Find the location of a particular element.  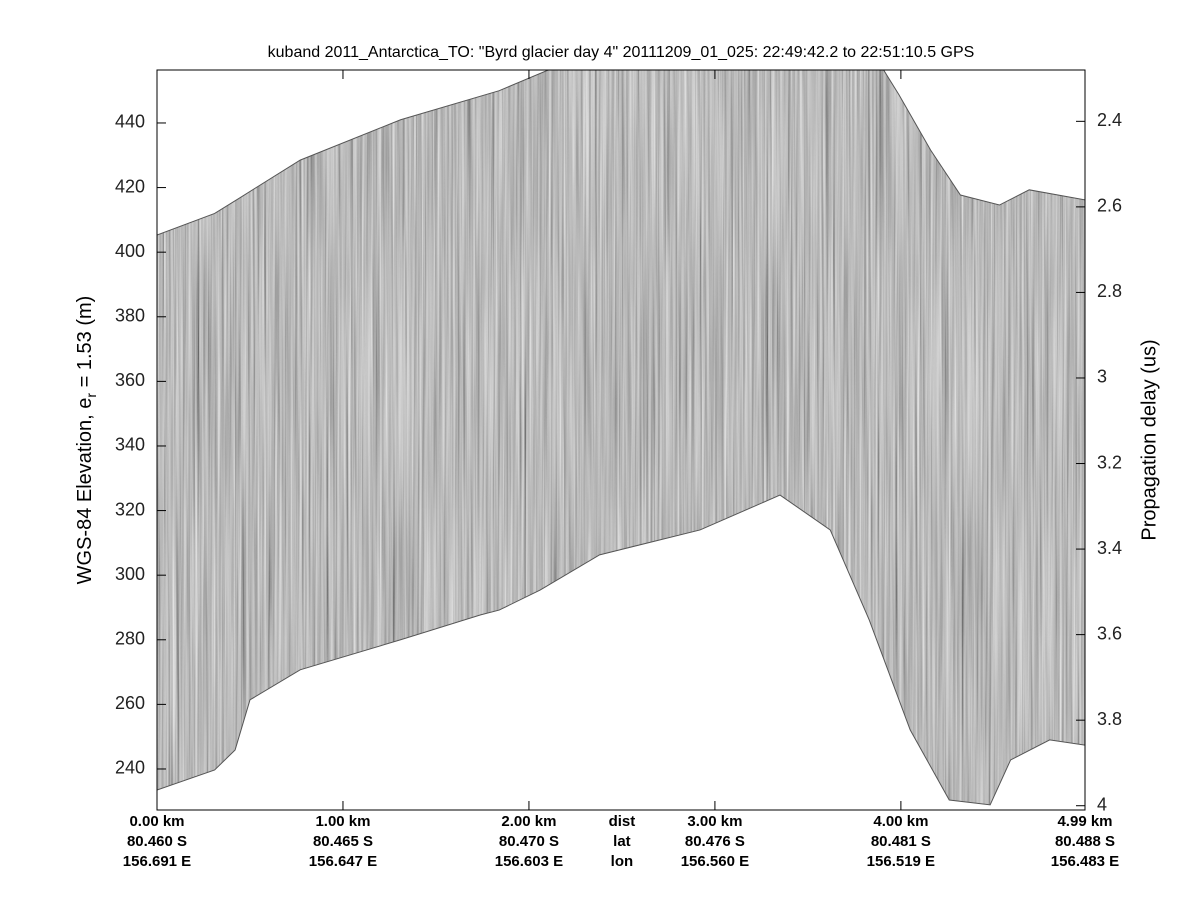

y-tick-label: 240 is located at coordinates (130, 768).